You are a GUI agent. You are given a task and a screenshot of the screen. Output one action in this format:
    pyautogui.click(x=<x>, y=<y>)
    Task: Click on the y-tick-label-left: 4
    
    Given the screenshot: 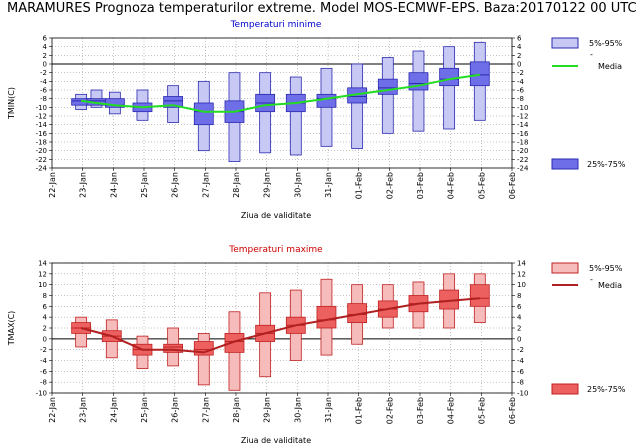 What is the action you would take?
    pyautogui.click(x=45, y=318)
    